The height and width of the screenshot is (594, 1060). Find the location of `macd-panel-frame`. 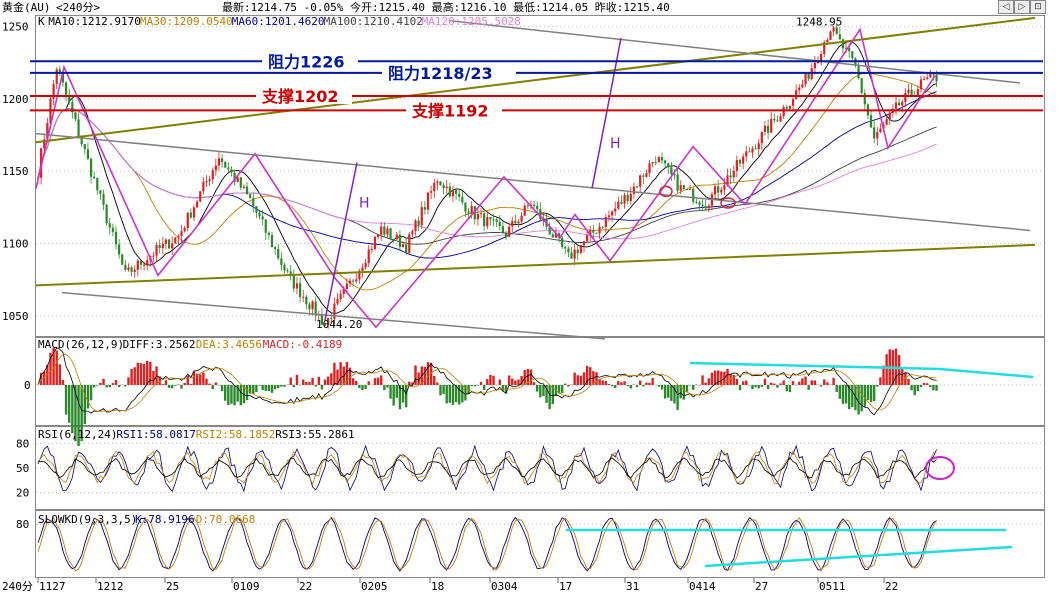

macd-panel-frame is located at coordinates (540, 381).